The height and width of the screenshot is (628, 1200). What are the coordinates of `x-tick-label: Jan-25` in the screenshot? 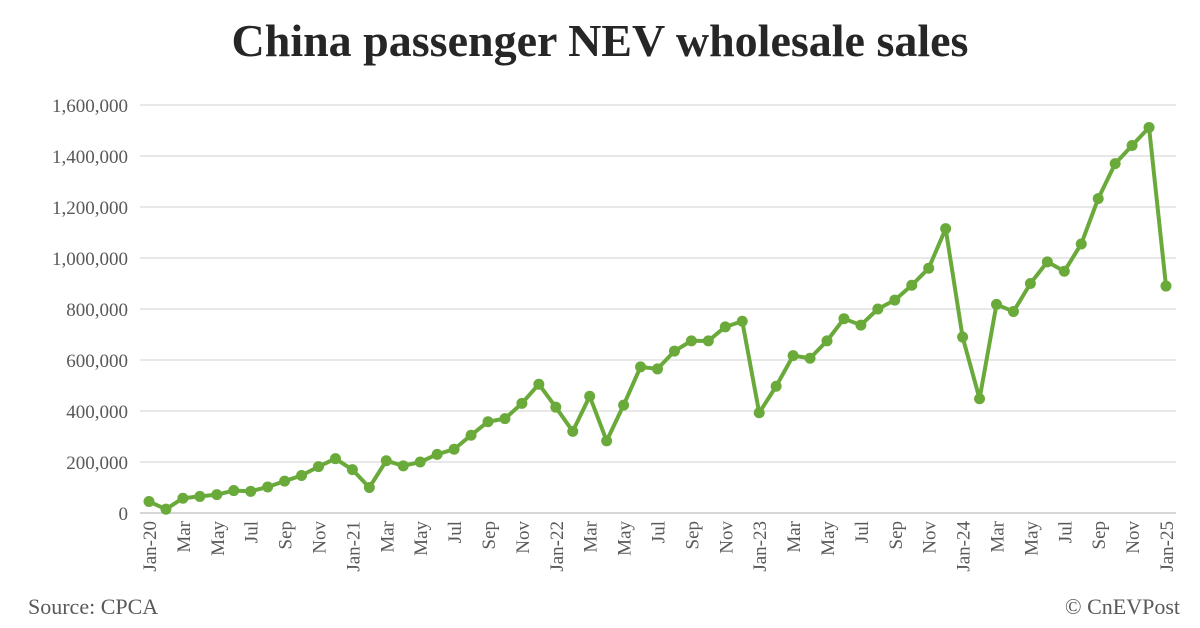 It's located at (1167, 546).